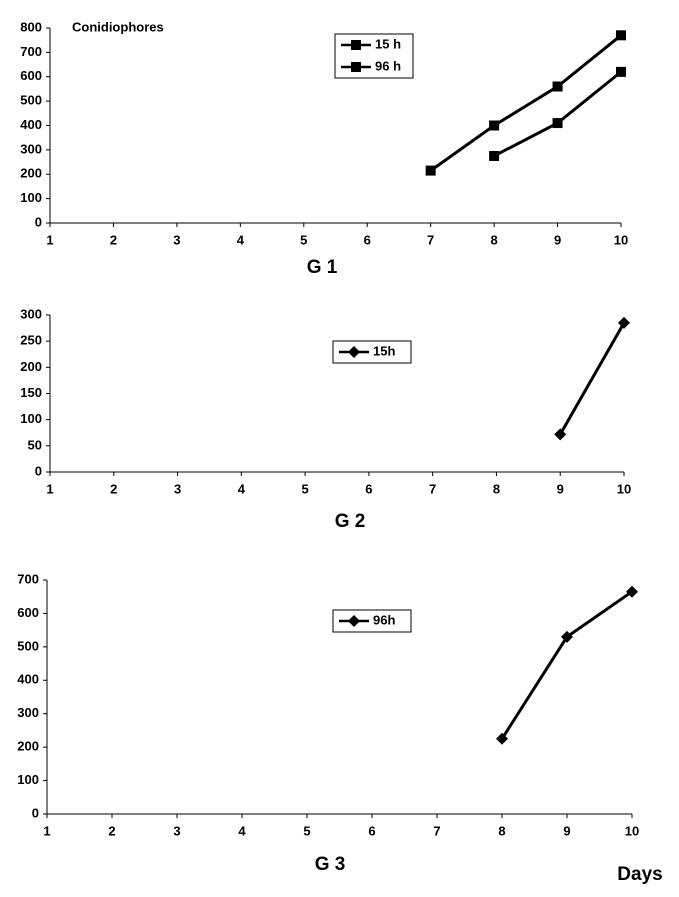 This screenshot has height=897, width=679. I want to click on legend-label: 96 h, so click(388, 65).